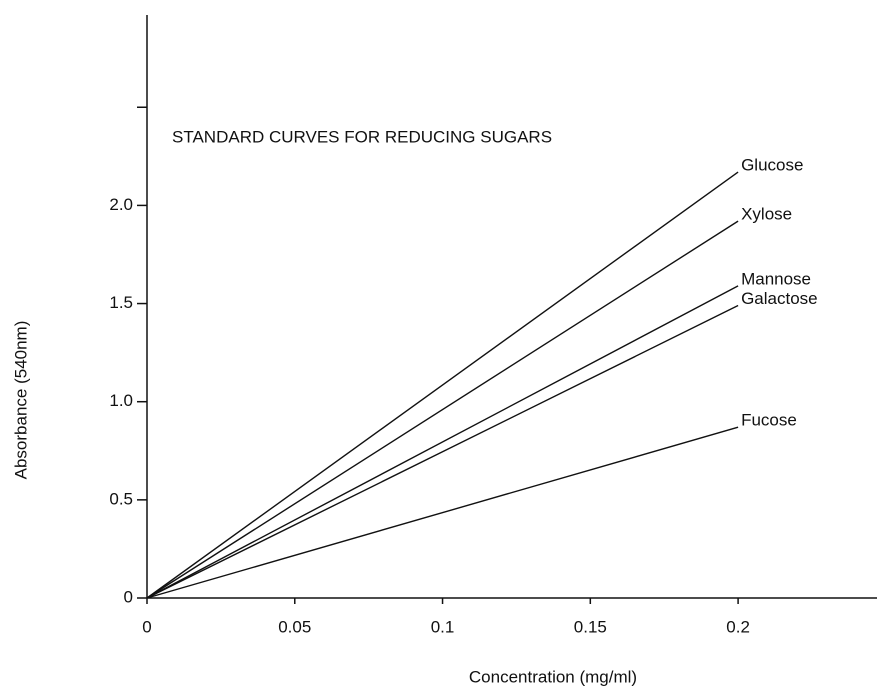  What do you see at coordinates (121, 498) in the screenshot?
I see `y-tick-label: 0.5` at bounding box center [121, 498].